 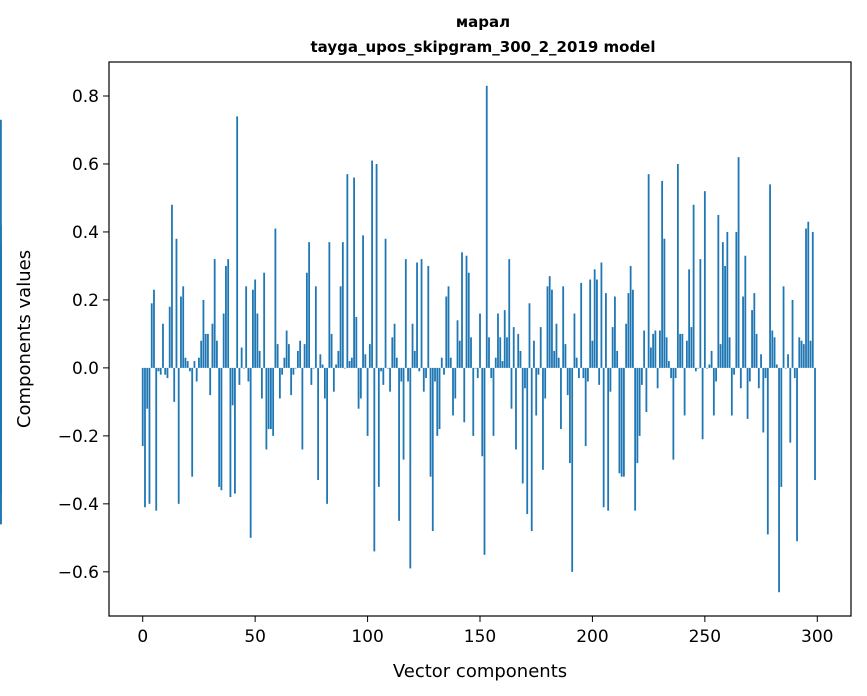 I want to click on y-axis-ticks: −0.6 −0.4 −0.2 0.0 0.2 0.4 0.6 0.8, so click(x=83, y=335).